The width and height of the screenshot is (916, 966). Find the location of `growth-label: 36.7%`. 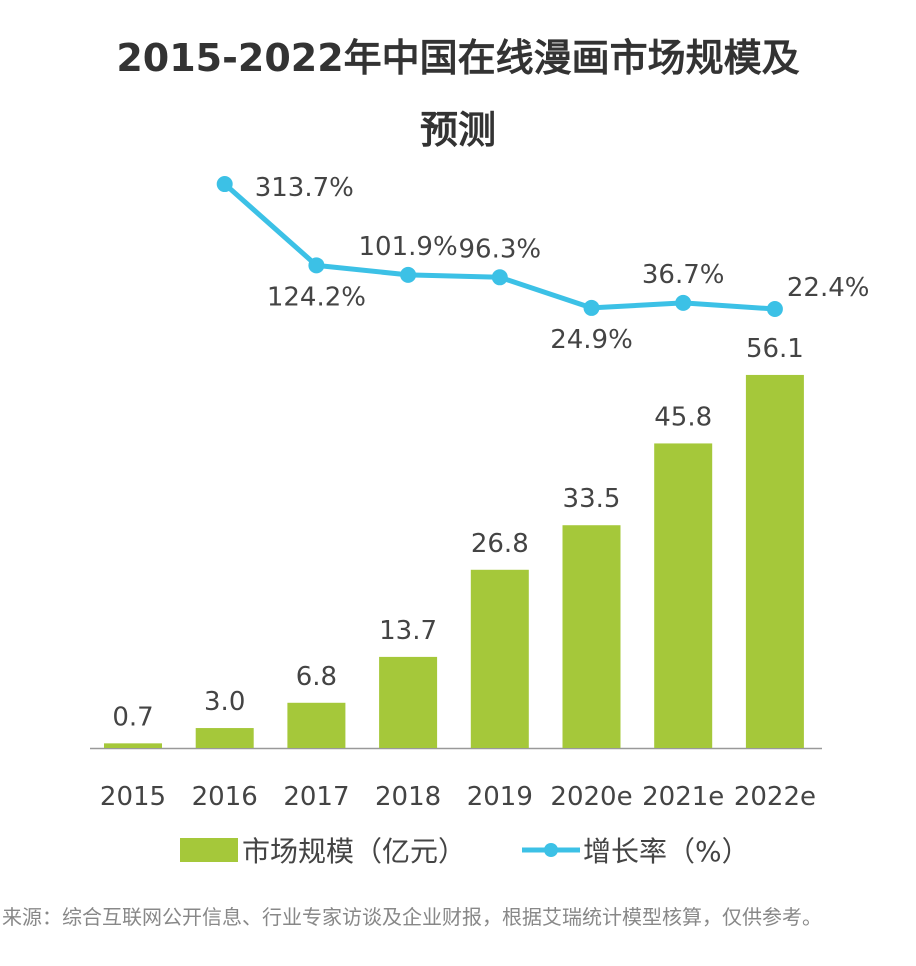

growth-label: 36.7% is located at coordinates (683, 275).